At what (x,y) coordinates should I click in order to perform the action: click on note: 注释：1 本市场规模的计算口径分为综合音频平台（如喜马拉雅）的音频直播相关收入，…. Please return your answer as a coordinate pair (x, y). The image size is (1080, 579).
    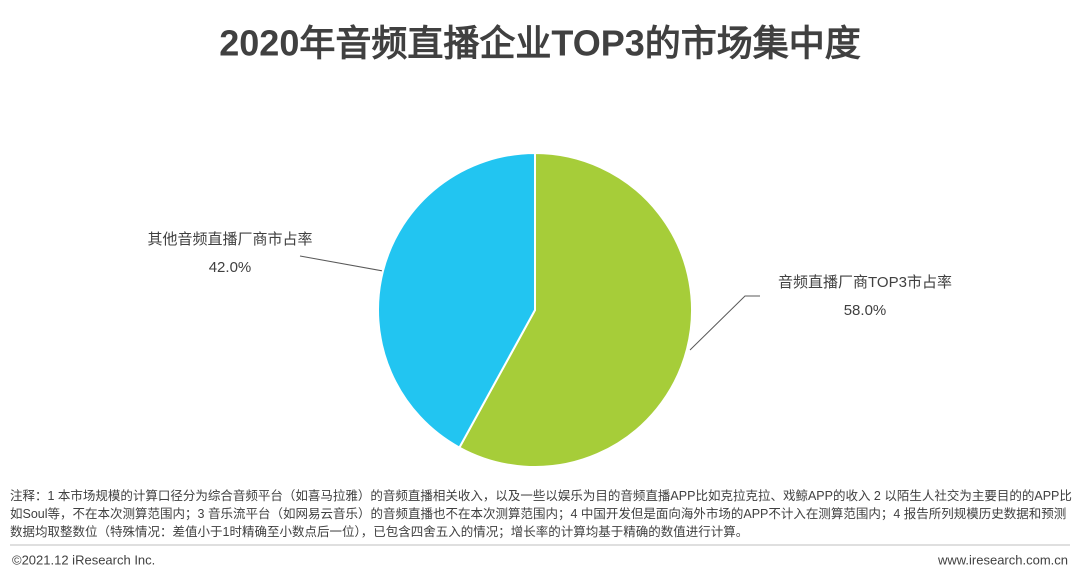
    Looking at the image, I should click on (541, 514).